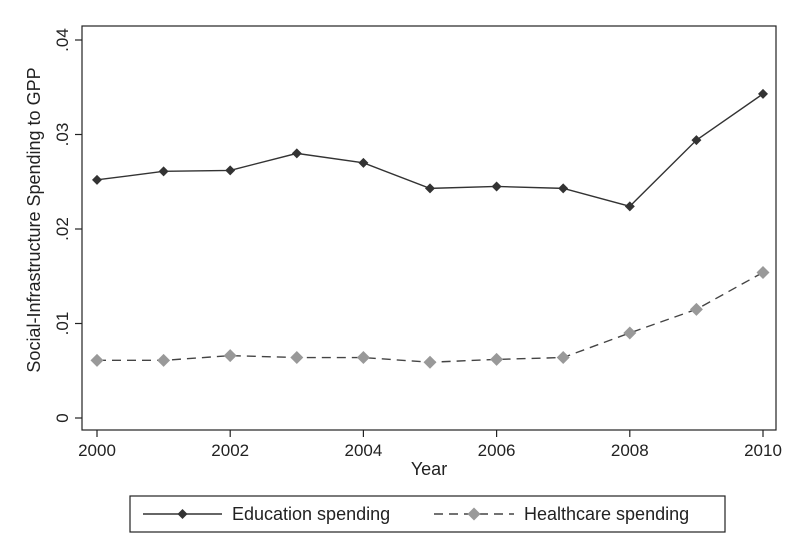  I want to click on legend-label: Education spending, so click(311, 514).